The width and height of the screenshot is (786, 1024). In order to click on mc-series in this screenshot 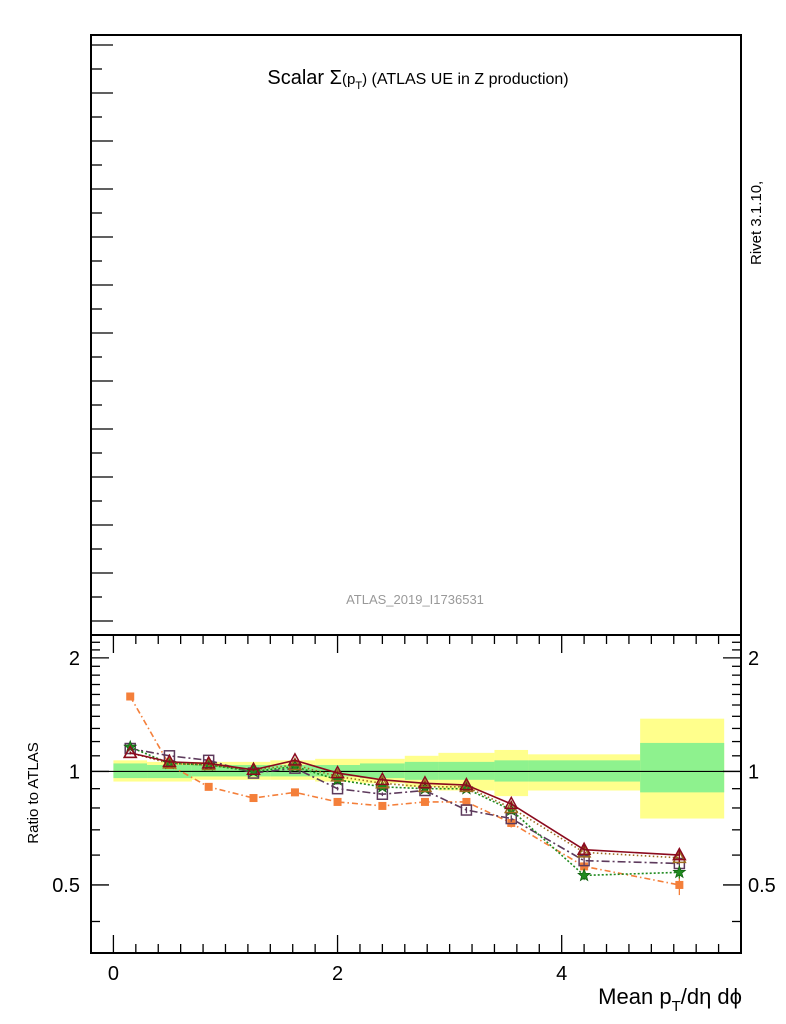, I will do `click(404, 794)`.